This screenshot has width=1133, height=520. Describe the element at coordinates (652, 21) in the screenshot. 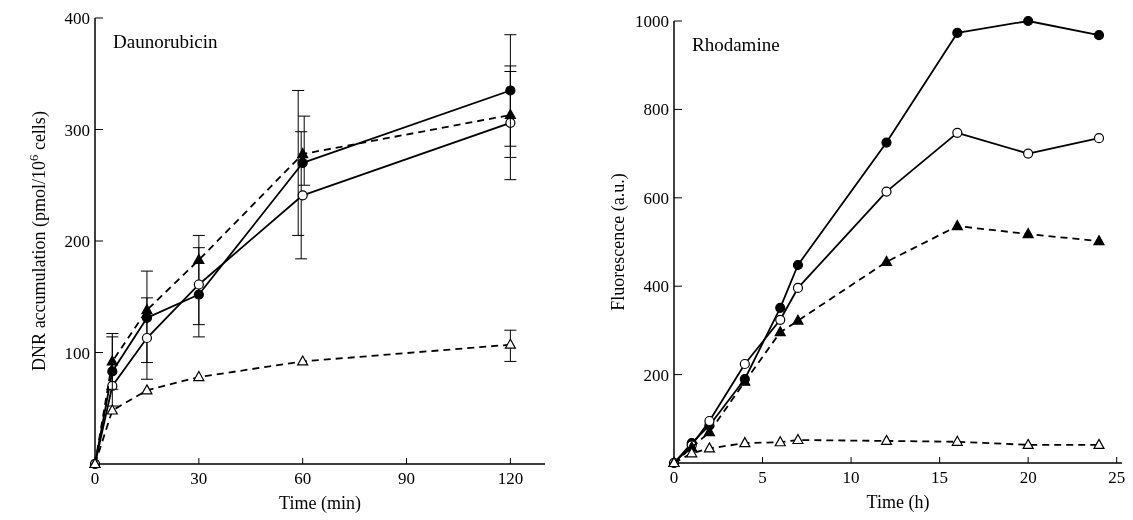

I see `y-tick-label: 1000` at that location.